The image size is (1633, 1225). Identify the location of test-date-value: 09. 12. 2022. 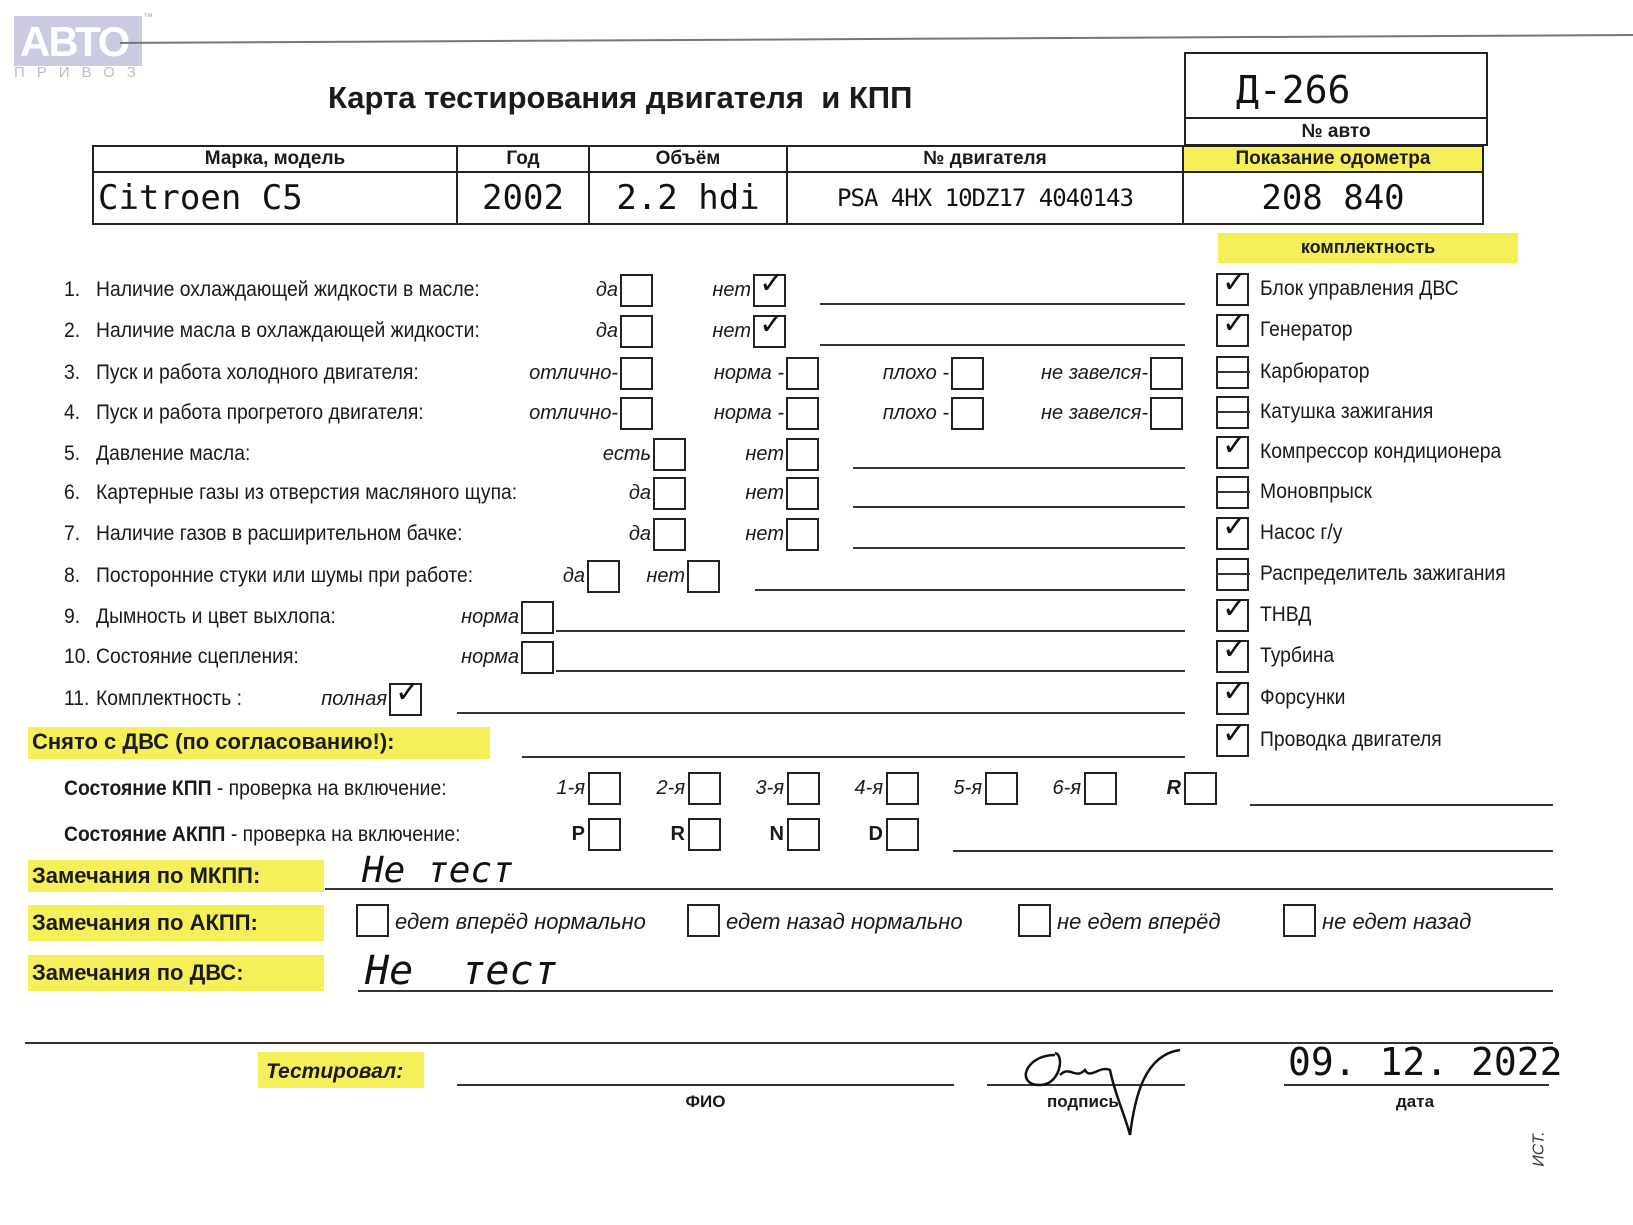
(1425, 1062).